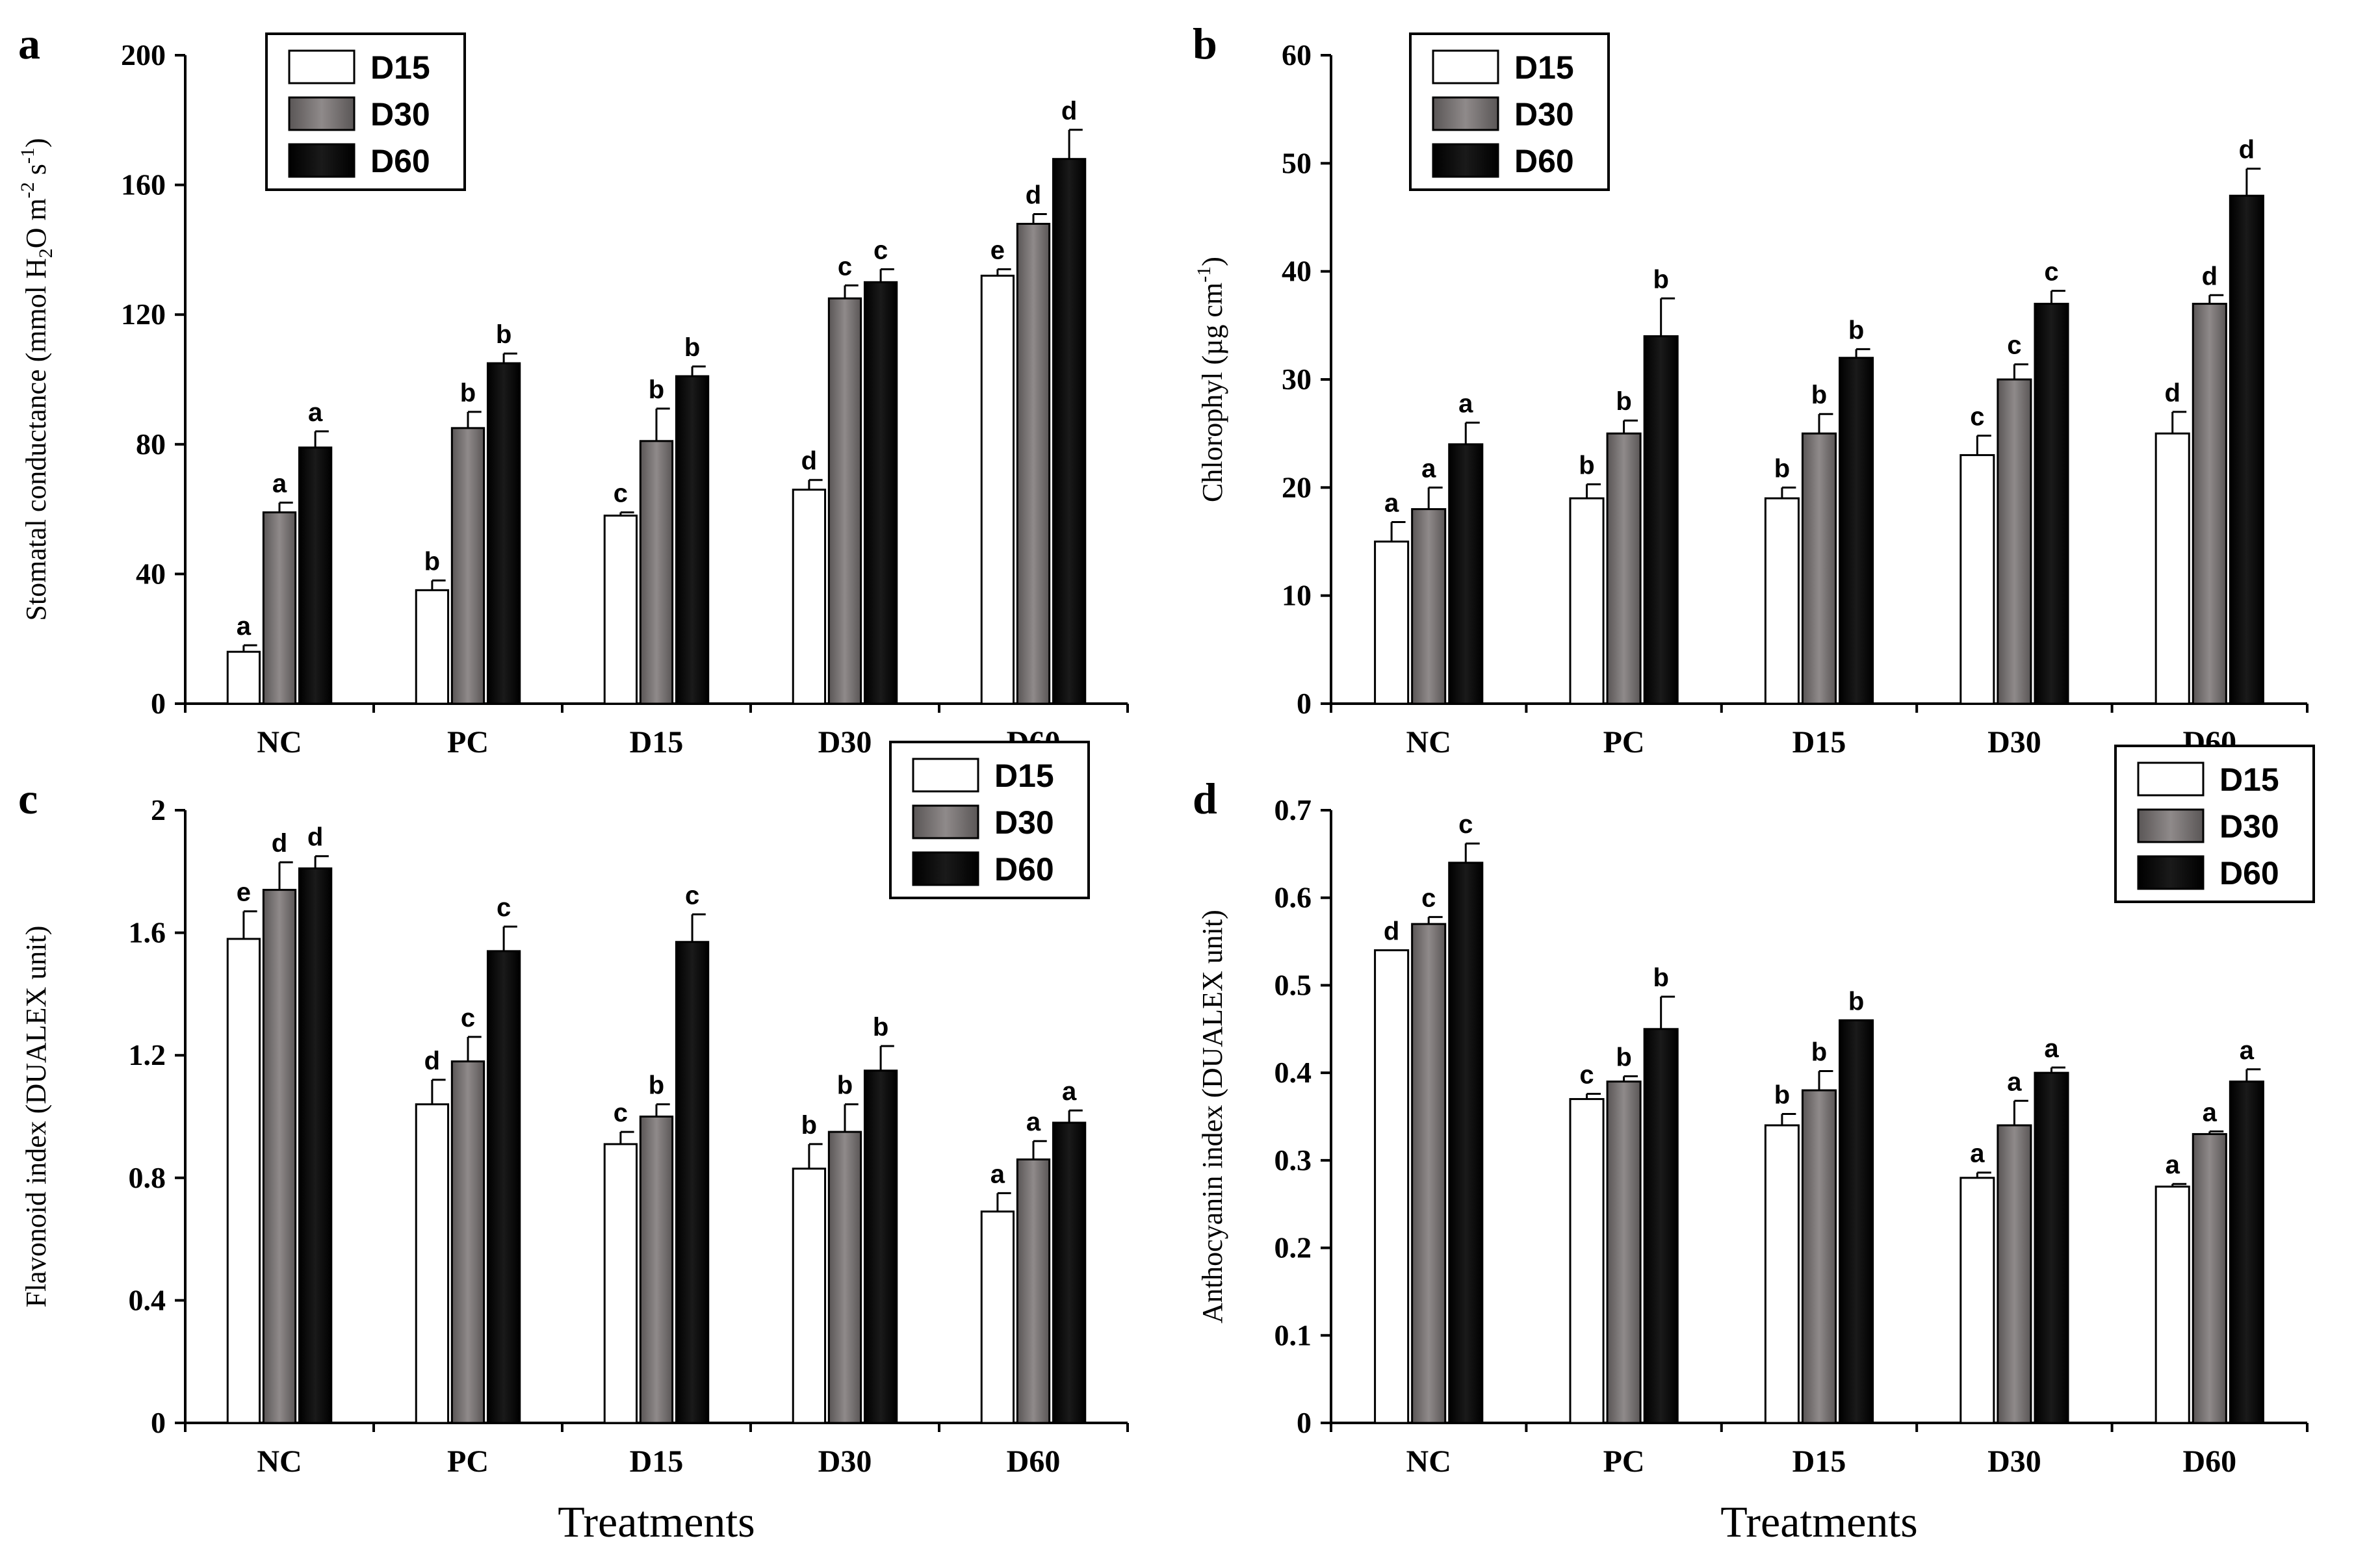 The image size is (2380, 1560). Describe the element at coordinates (2171, 779) in the screenshot. I see `legend-swatch-white` at that location.